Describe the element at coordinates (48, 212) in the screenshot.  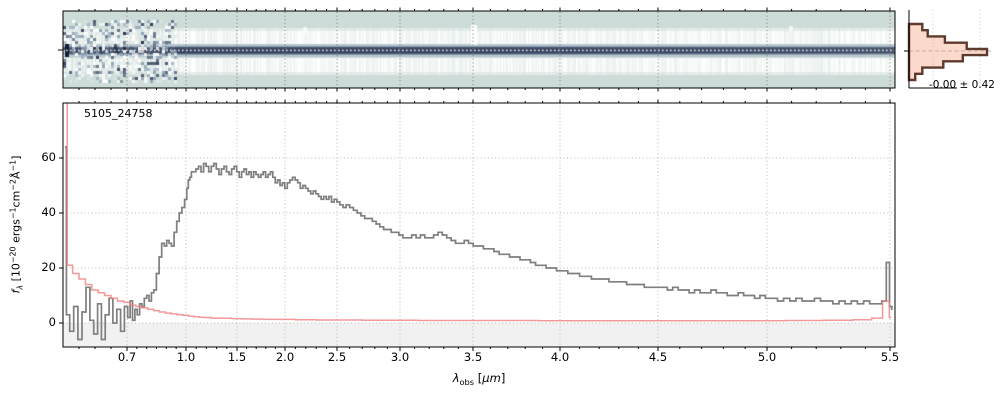
I see `y-tick-label: 40` at that location.